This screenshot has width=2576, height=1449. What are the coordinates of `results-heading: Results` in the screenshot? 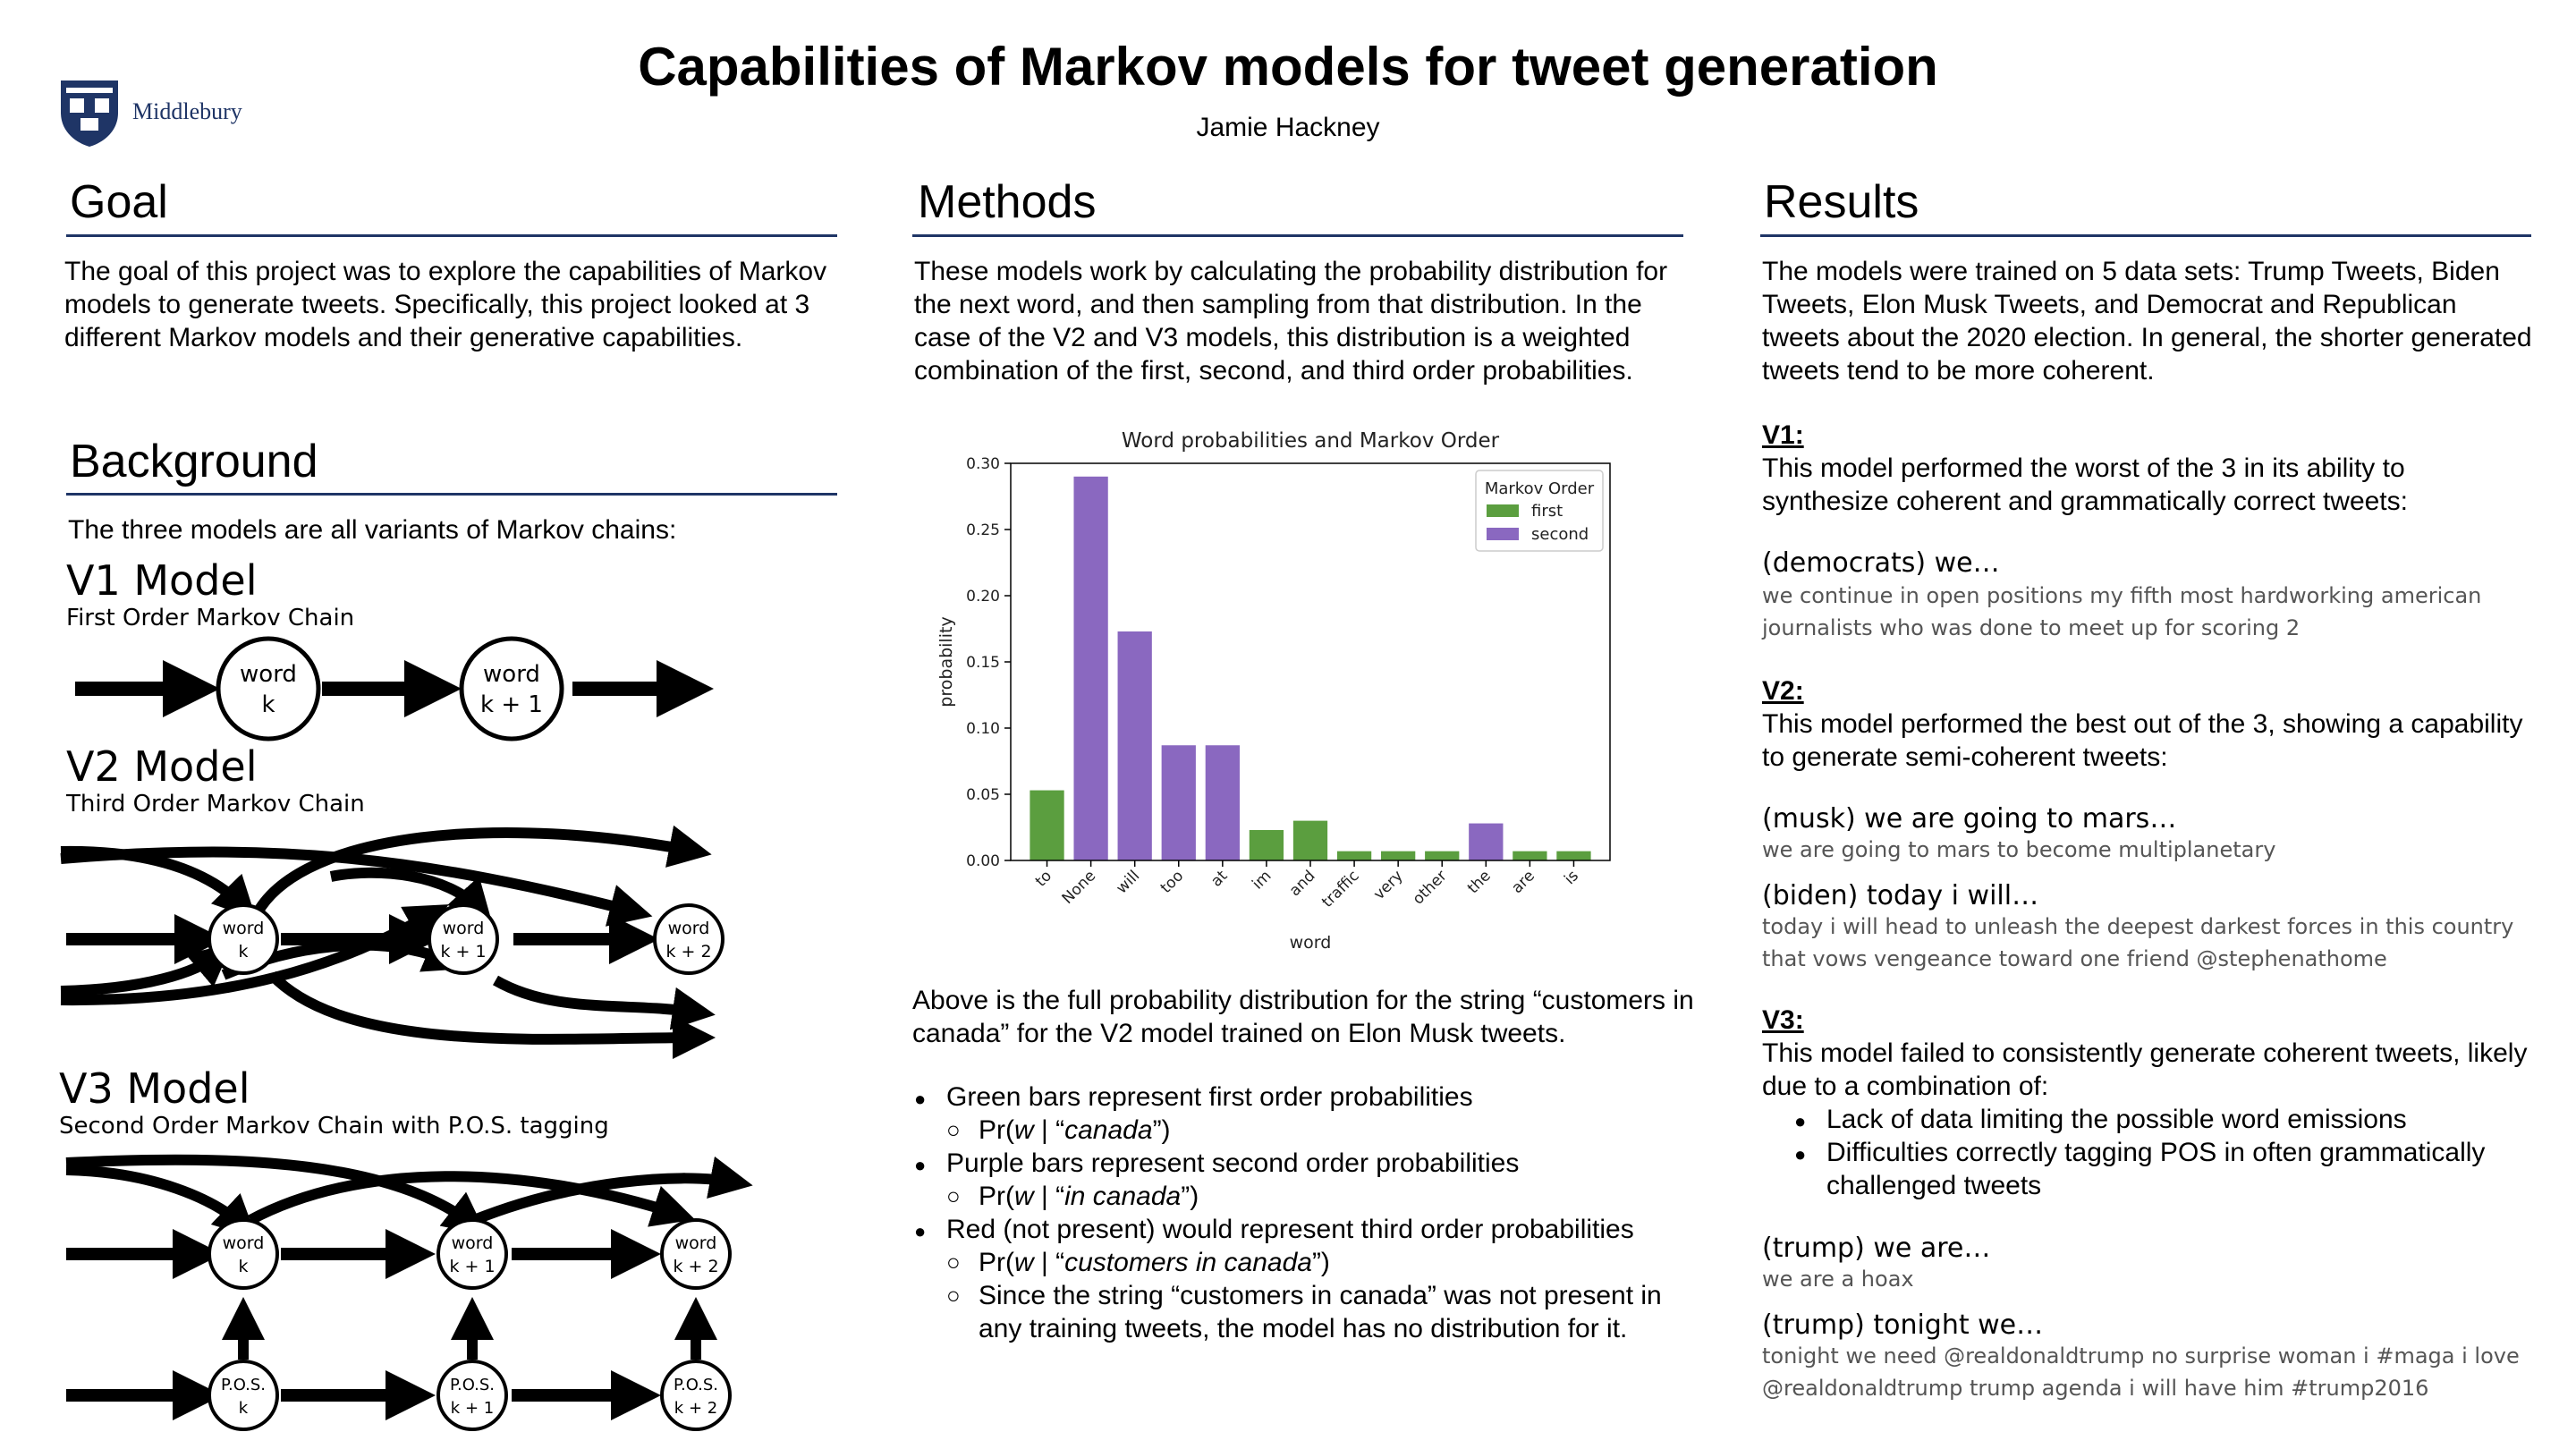 It's located at (1841, 202).